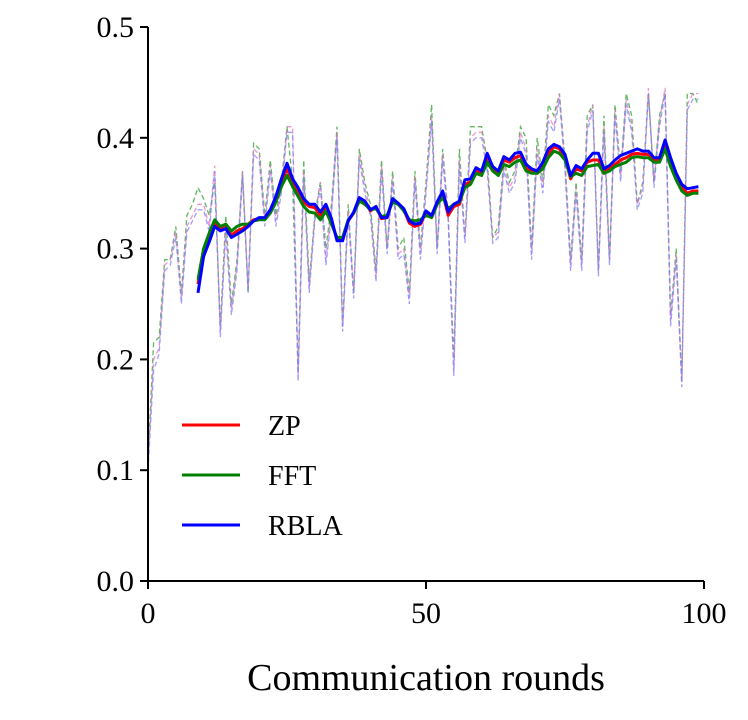 The image size is (748, 720). I want to click on series-layer, so click(447, 216).